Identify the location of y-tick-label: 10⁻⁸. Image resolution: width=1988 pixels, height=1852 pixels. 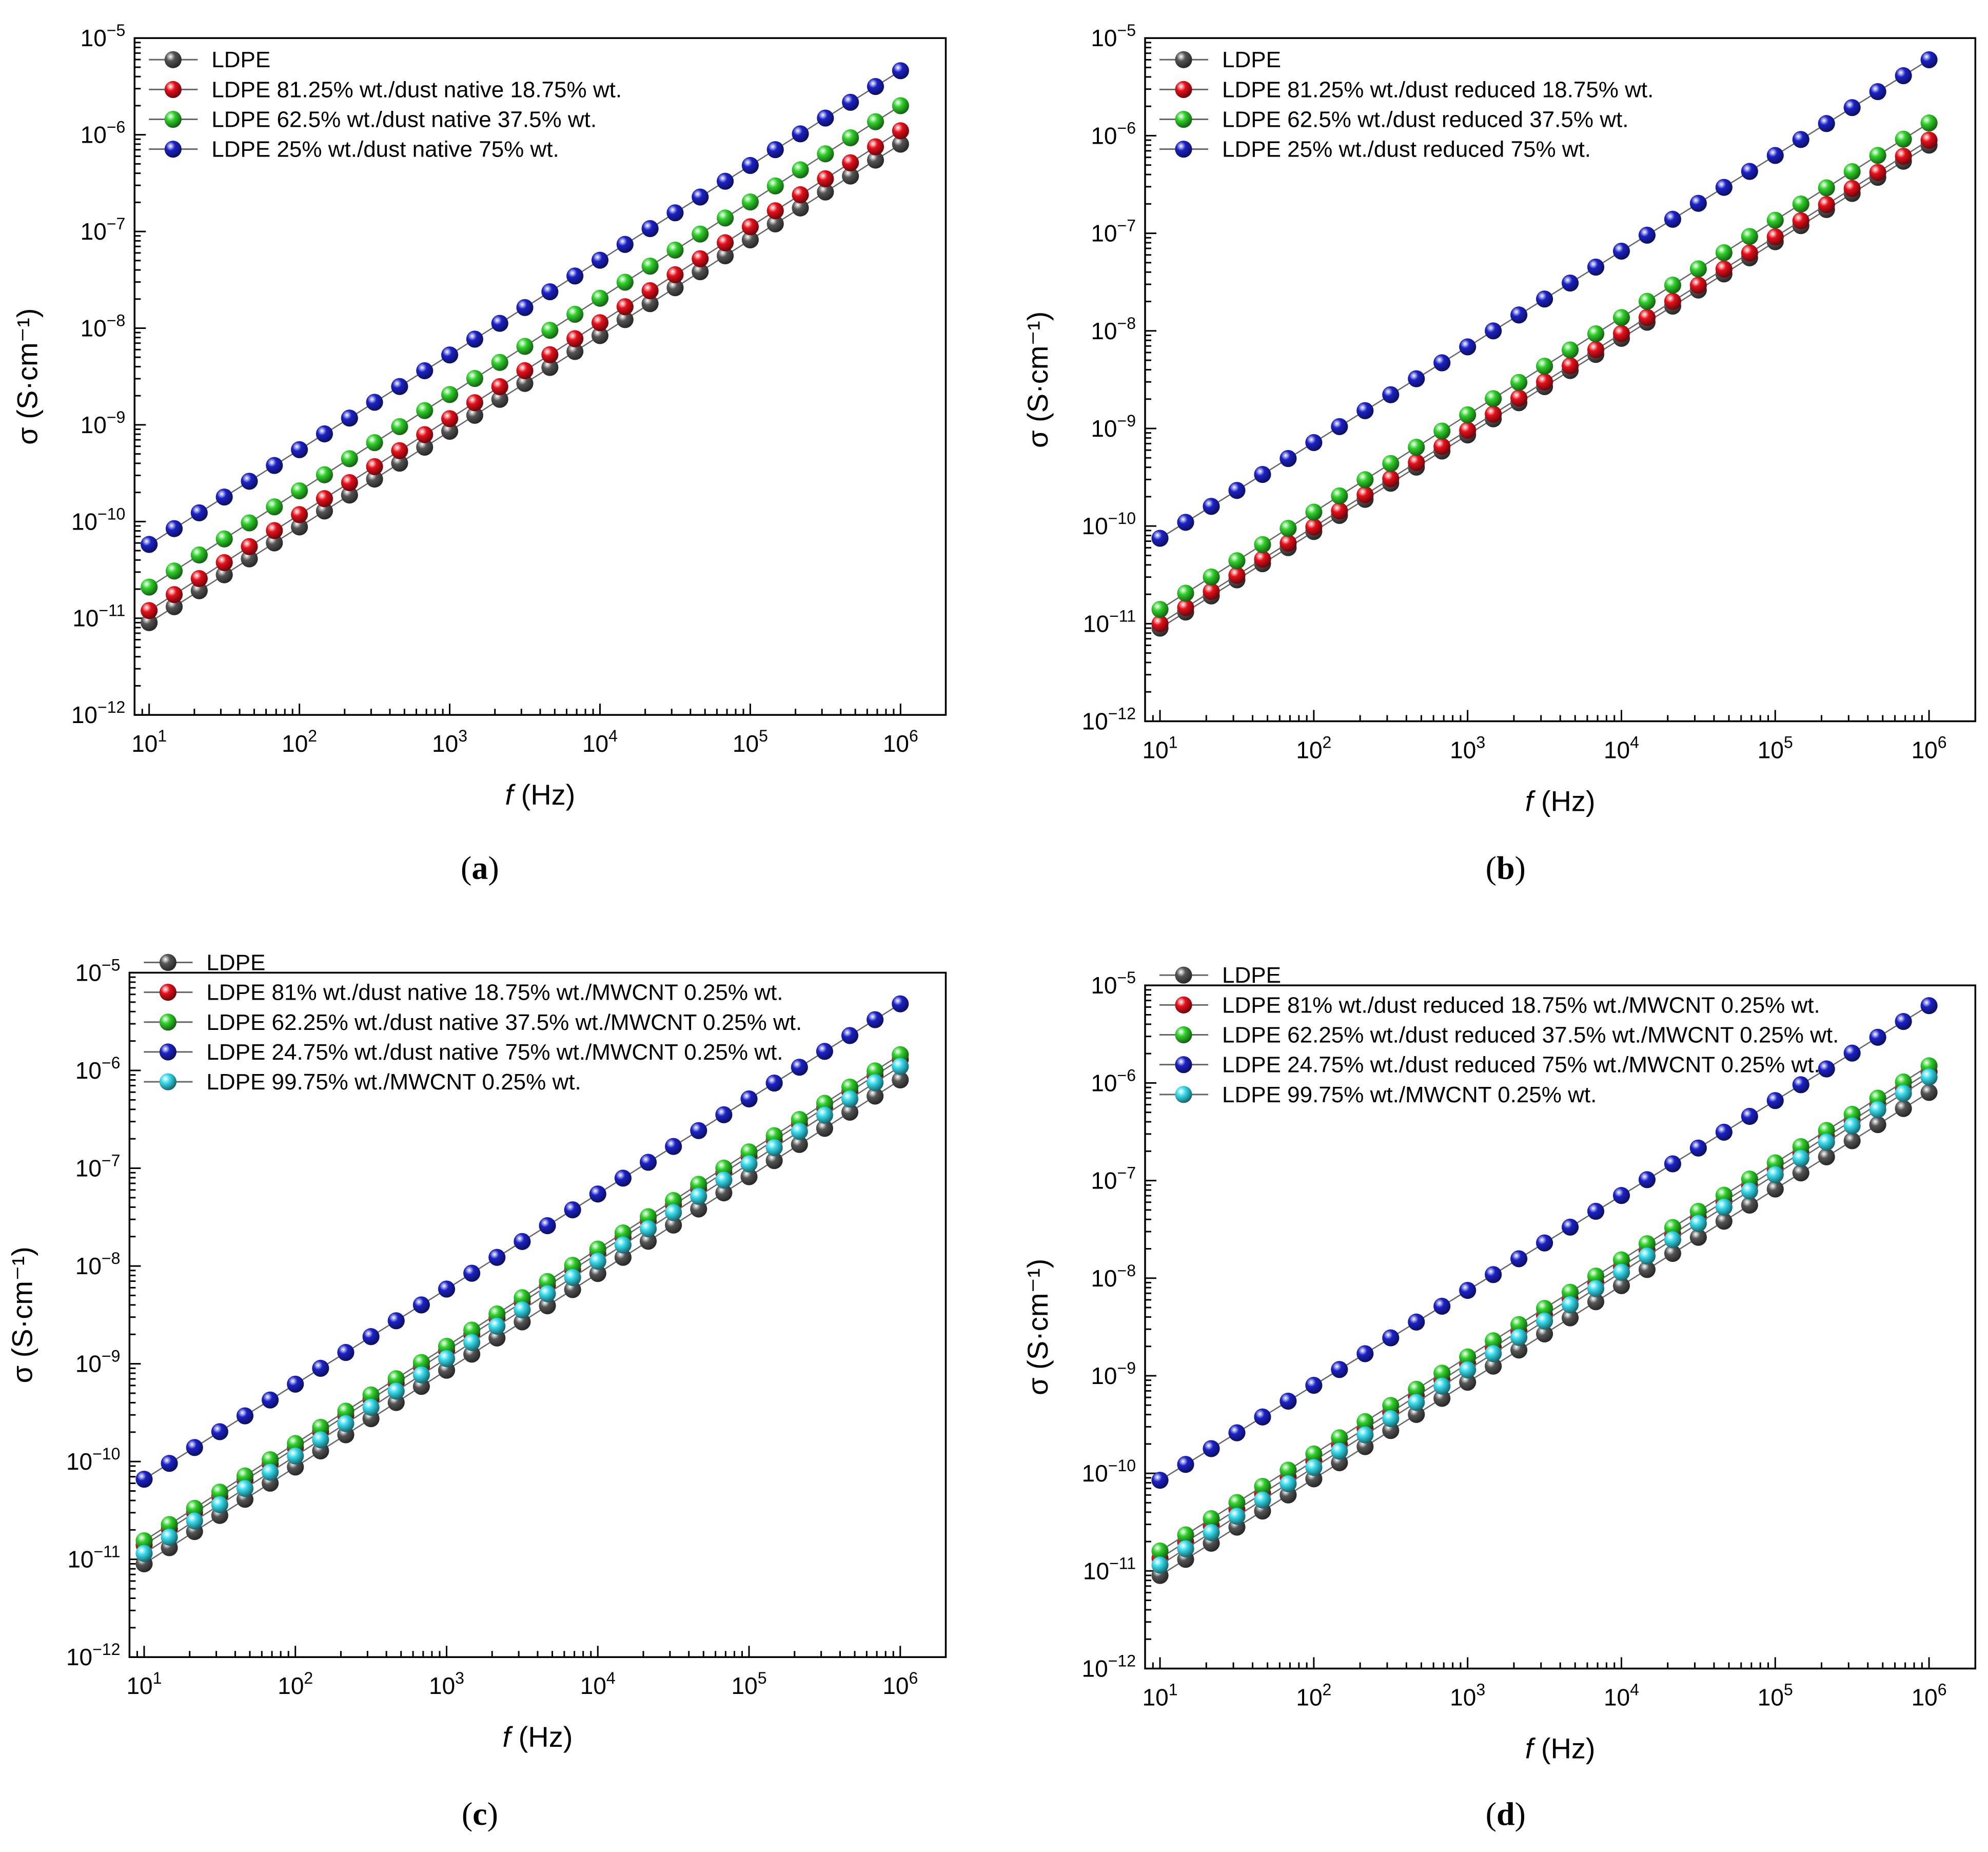
(1113, 1276).